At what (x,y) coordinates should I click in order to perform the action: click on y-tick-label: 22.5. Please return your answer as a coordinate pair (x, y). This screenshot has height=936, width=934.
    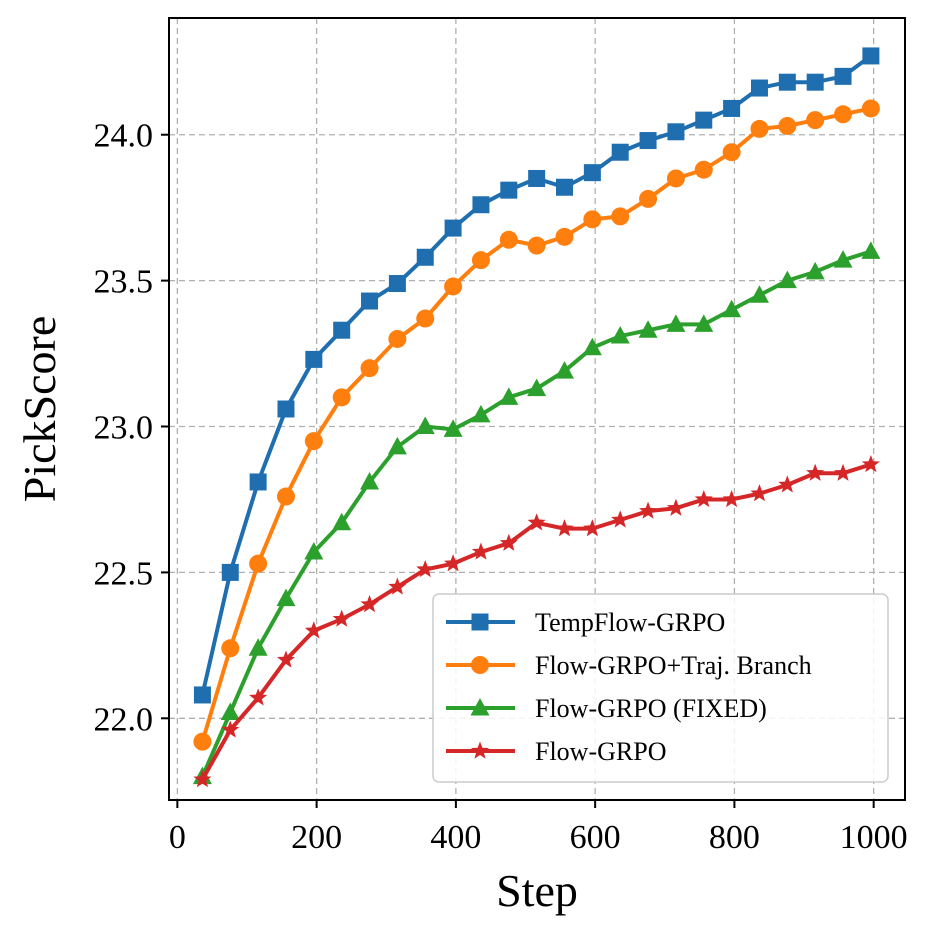
    Looking at the image, I should click on (124, 573).